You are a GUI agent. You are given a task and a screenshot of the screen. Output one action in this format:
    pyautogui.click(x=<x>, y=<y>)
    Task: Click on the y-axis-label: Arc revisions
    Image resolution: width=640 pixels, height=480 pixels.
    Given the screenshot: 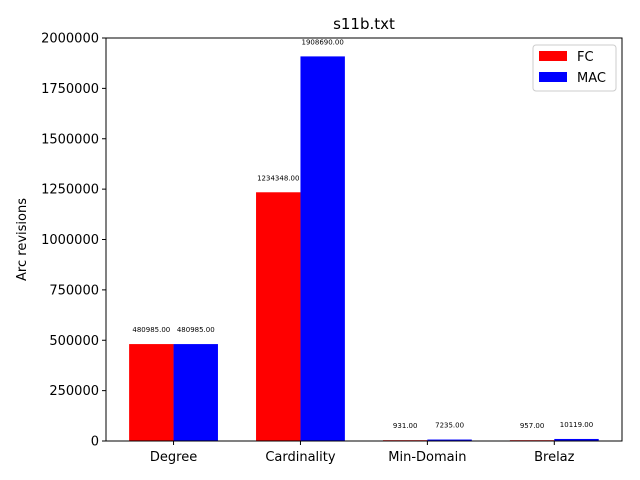 What is the action you would take?
    pyautogui.click(x=22, y=239)
    